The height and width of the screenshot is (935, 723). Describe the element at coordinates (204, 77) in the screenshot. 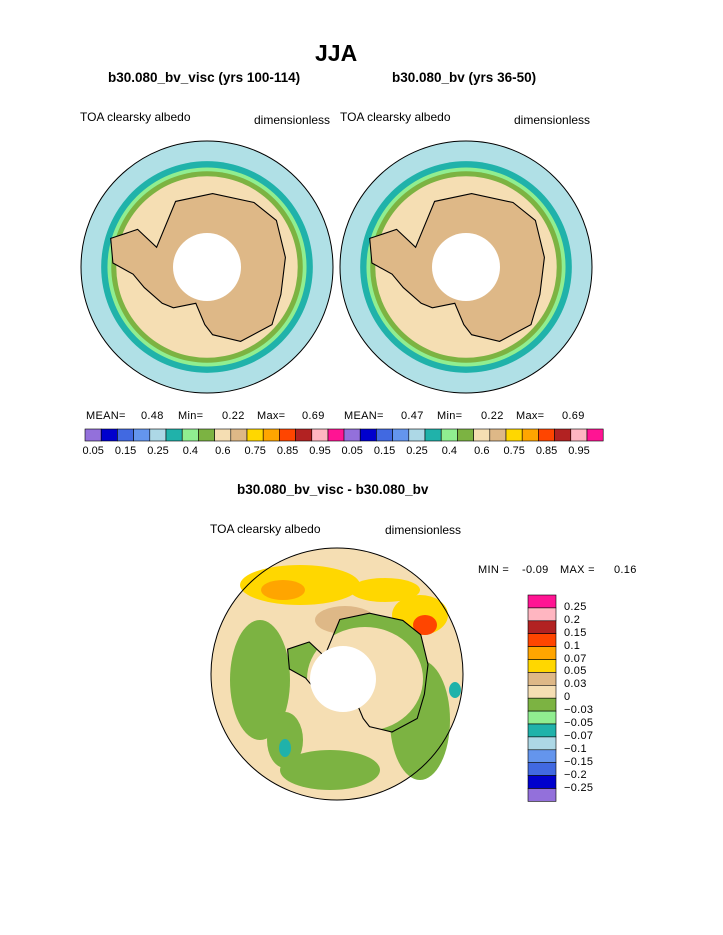

I see `panel-1-title: b30.080_bv_visc (yrs 100-114)` at that location.